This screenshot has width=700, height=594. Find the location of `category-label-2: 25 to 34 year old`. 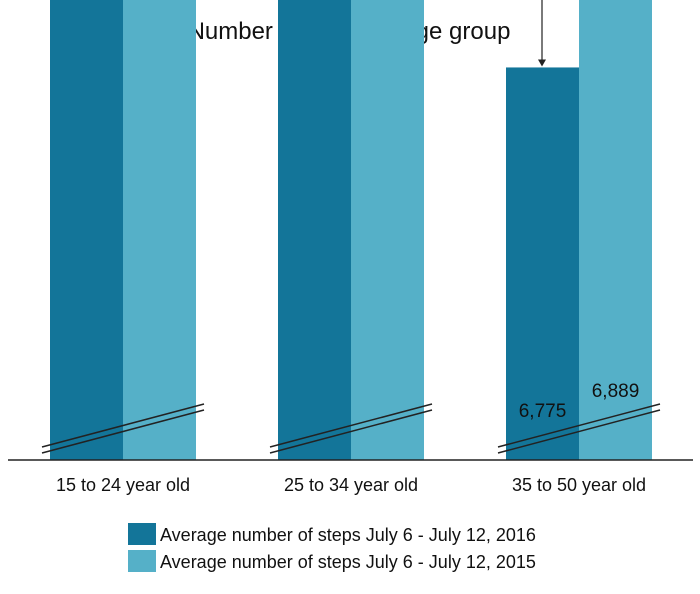

category-label-2: 25 to 34 year old is located at coordinates (351, 485).